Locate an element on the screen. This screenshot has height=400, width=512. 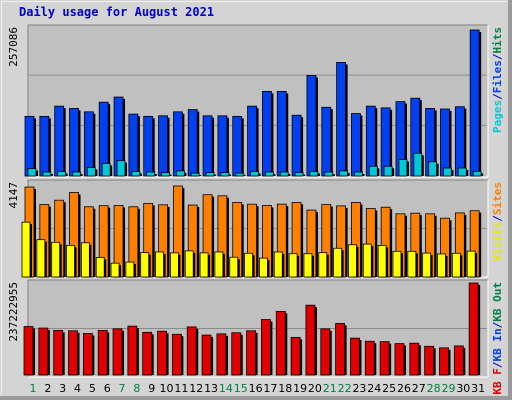
day-label-31: 31 is located at coordinates (478, 388).